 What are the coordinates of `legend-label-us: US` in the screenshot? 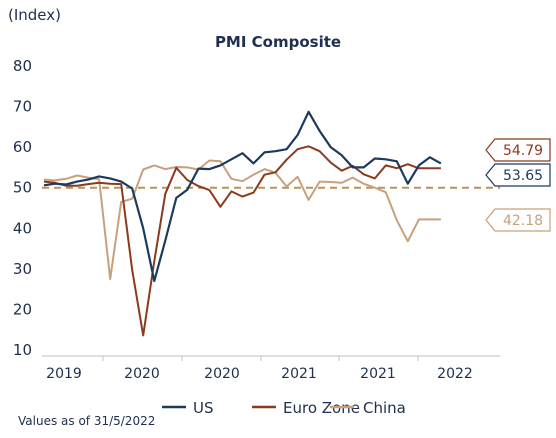 It's located at (203, 408).